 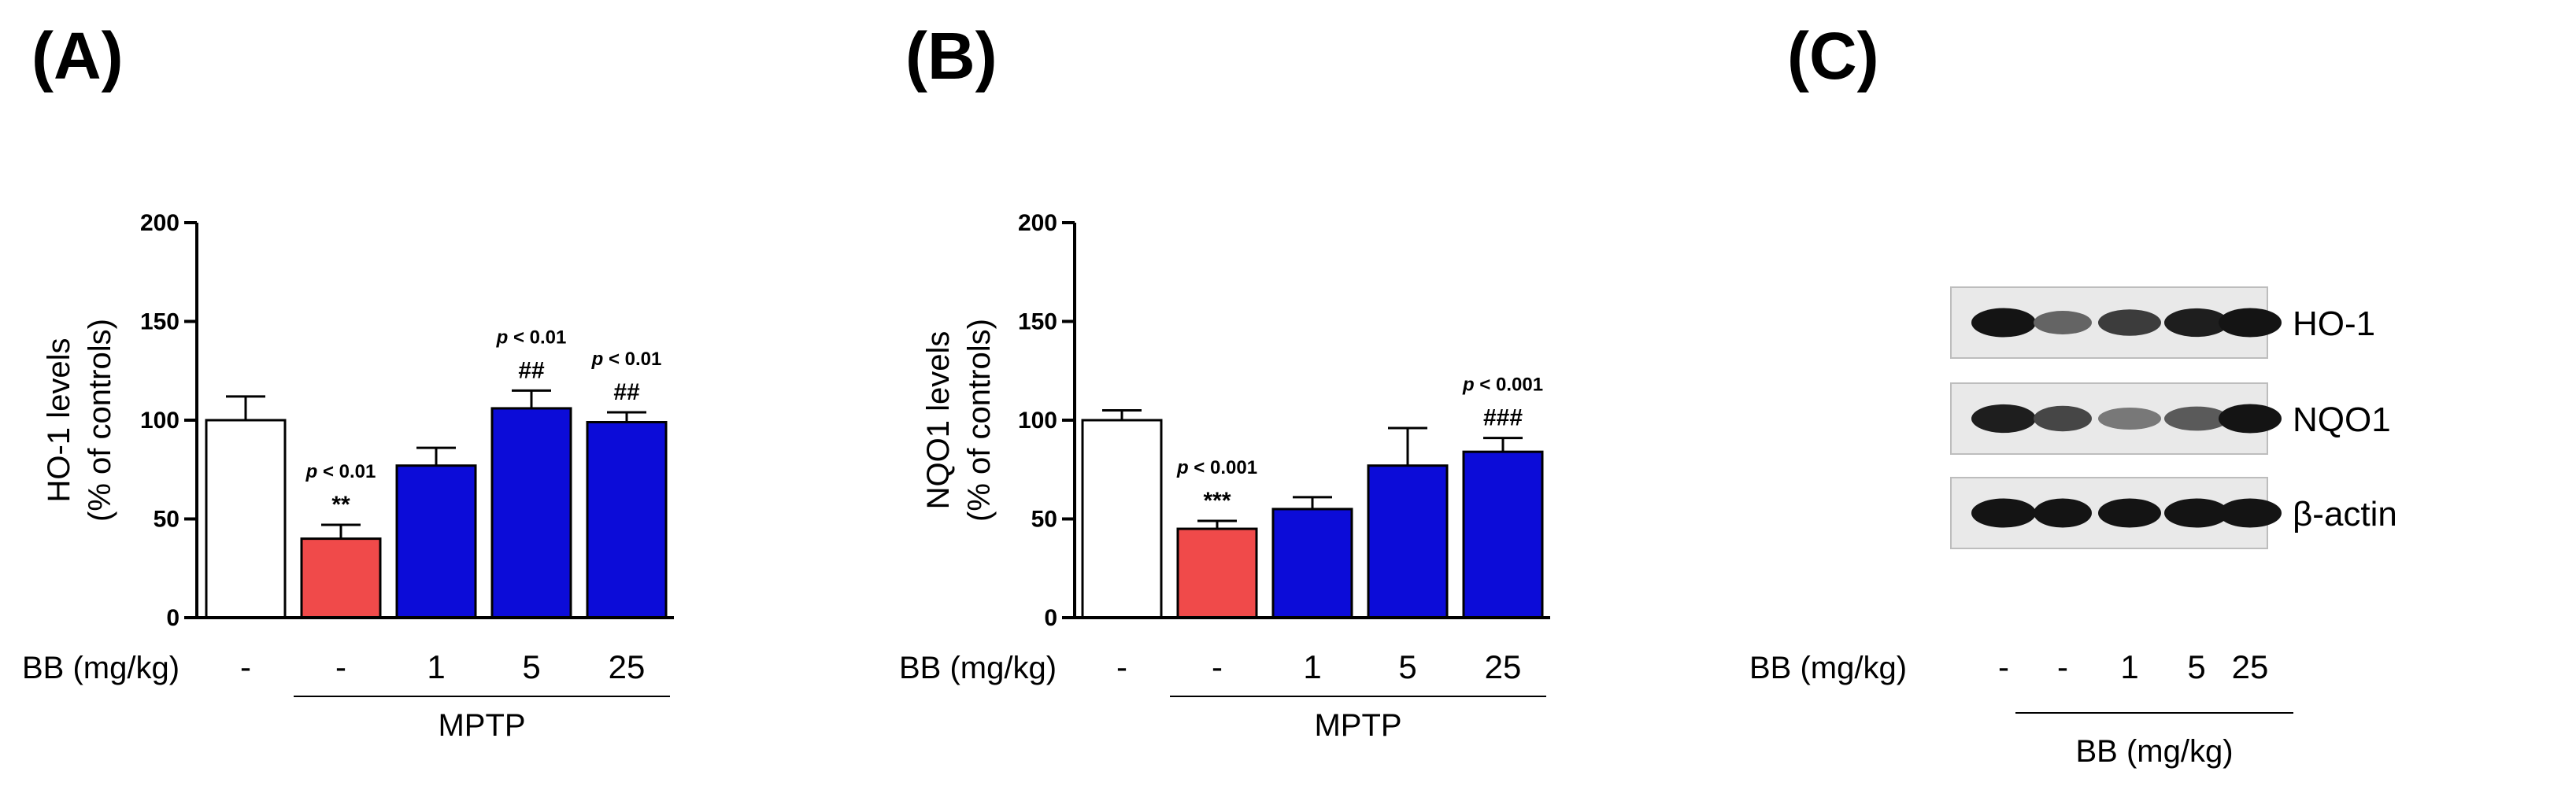 What do you see at coordinates (100, 420) in the screenshot?
I see `y-axis-label-sub-a: (% of controls)` at bounding box center [100, 420].